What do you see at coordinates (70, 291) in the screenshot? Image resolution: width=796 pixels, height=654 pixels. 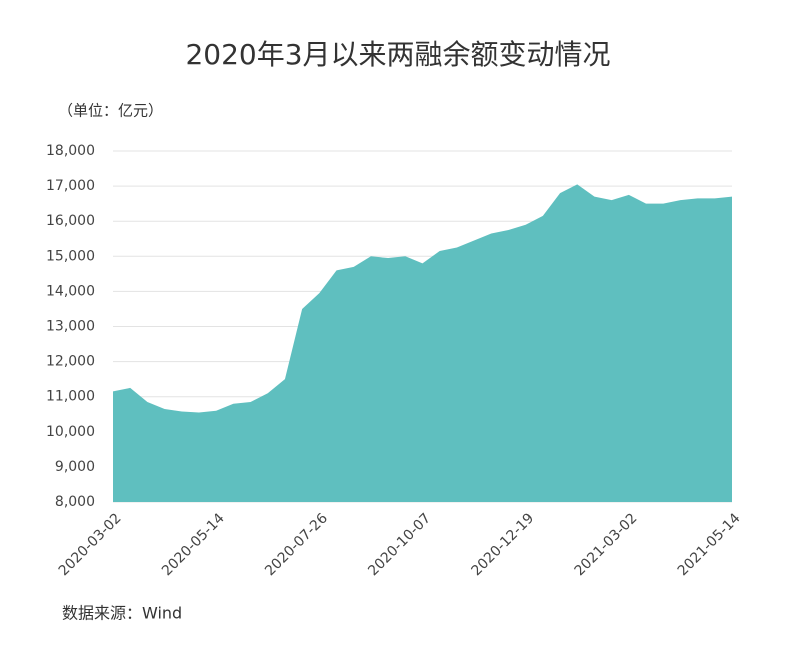 I see `y-tick-label: 14,000` at bounding box center [70, 291].